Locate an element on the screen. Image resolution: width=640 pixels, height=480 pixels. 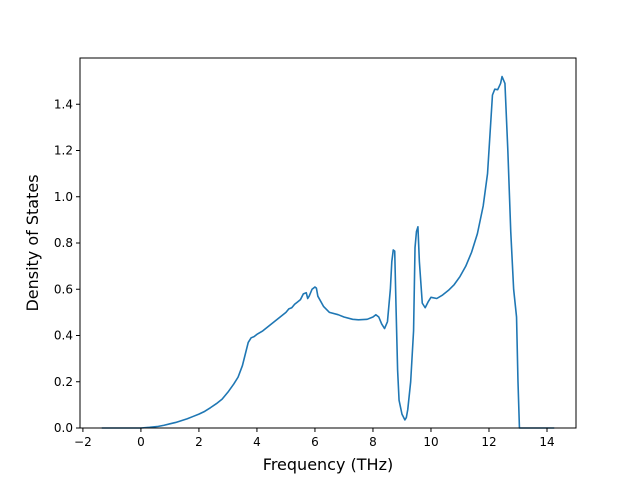
y-axis: 0.0 0.2 0.4 0.6 0.8 1.0 1.2 1.4 is located at coordinates (67, 266).